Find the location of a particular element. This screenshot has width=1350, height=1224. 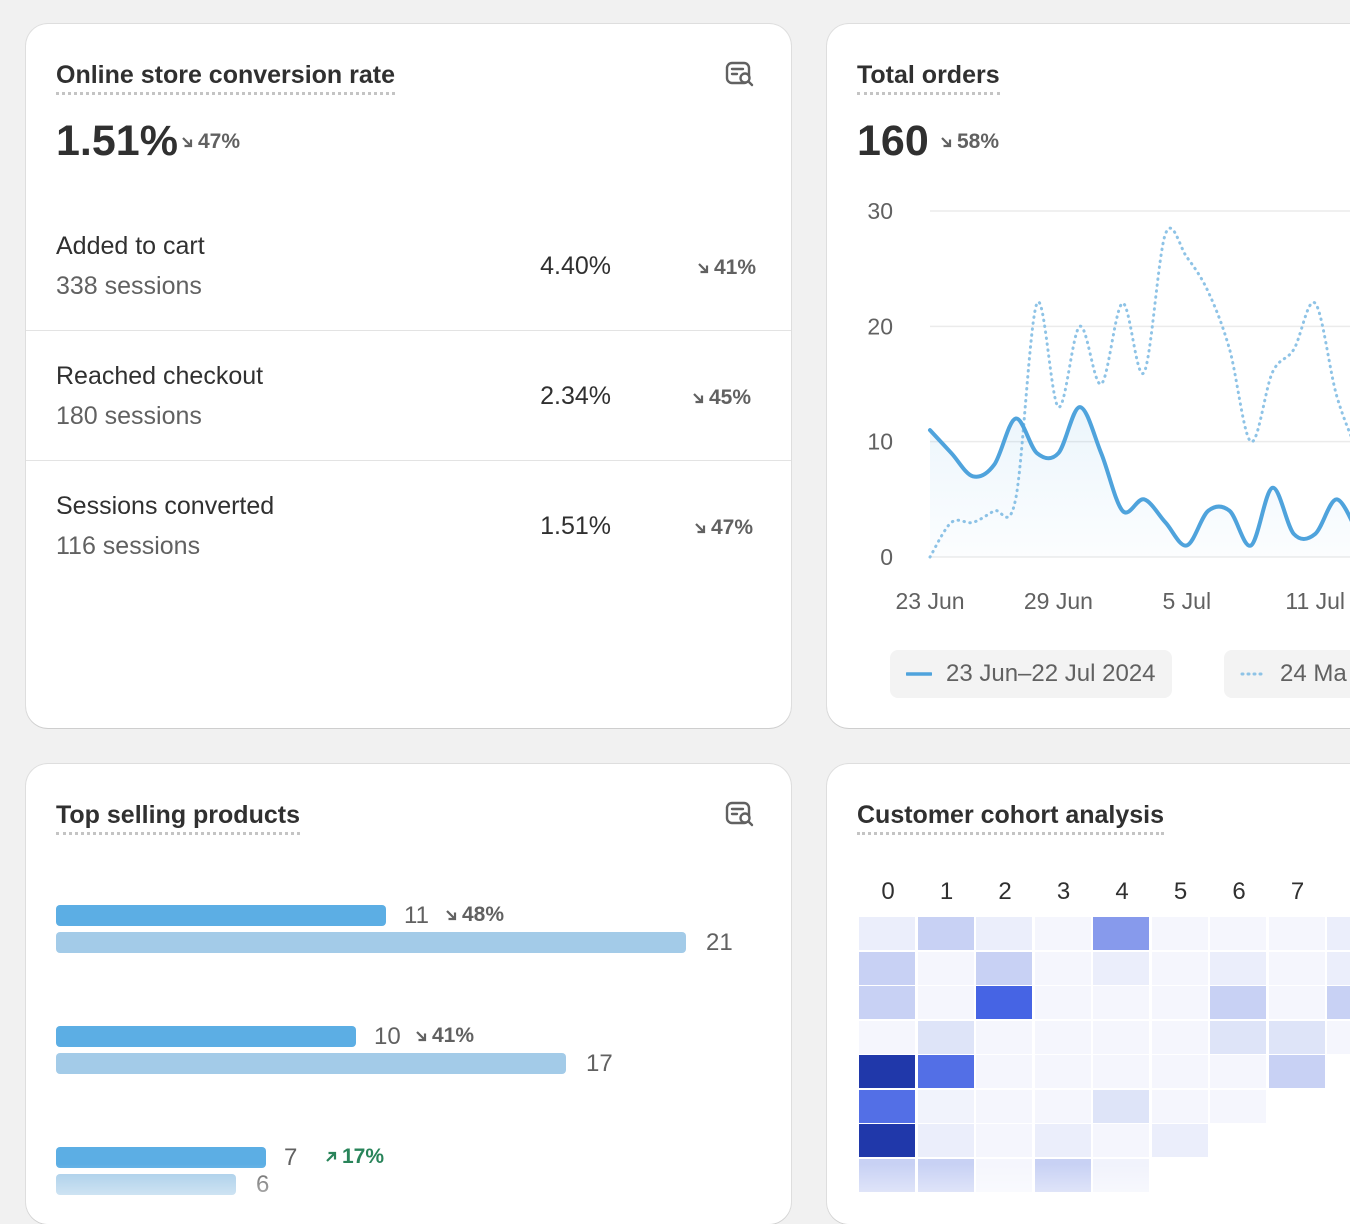

bar-delta-text: 48% is located at coordinates (483, 914).